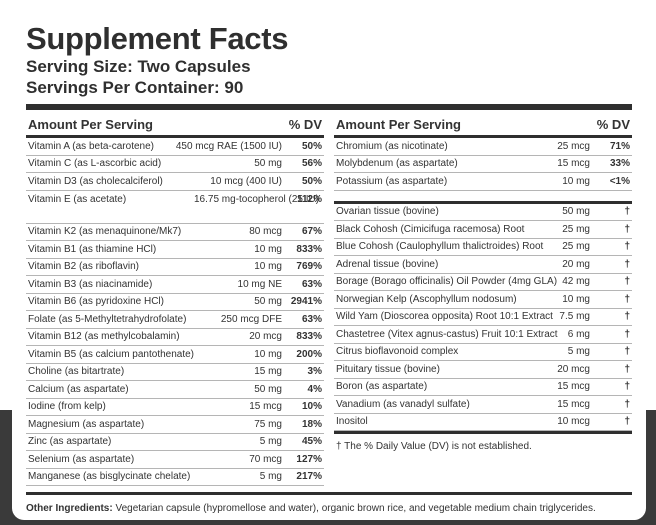 The height and width of the screenshot is (525, 656). What do you see at coordinates (574, 317) in the screenshot?
I see `nutrient-amount: 7.5 mg` at bounding box center [574, 317].